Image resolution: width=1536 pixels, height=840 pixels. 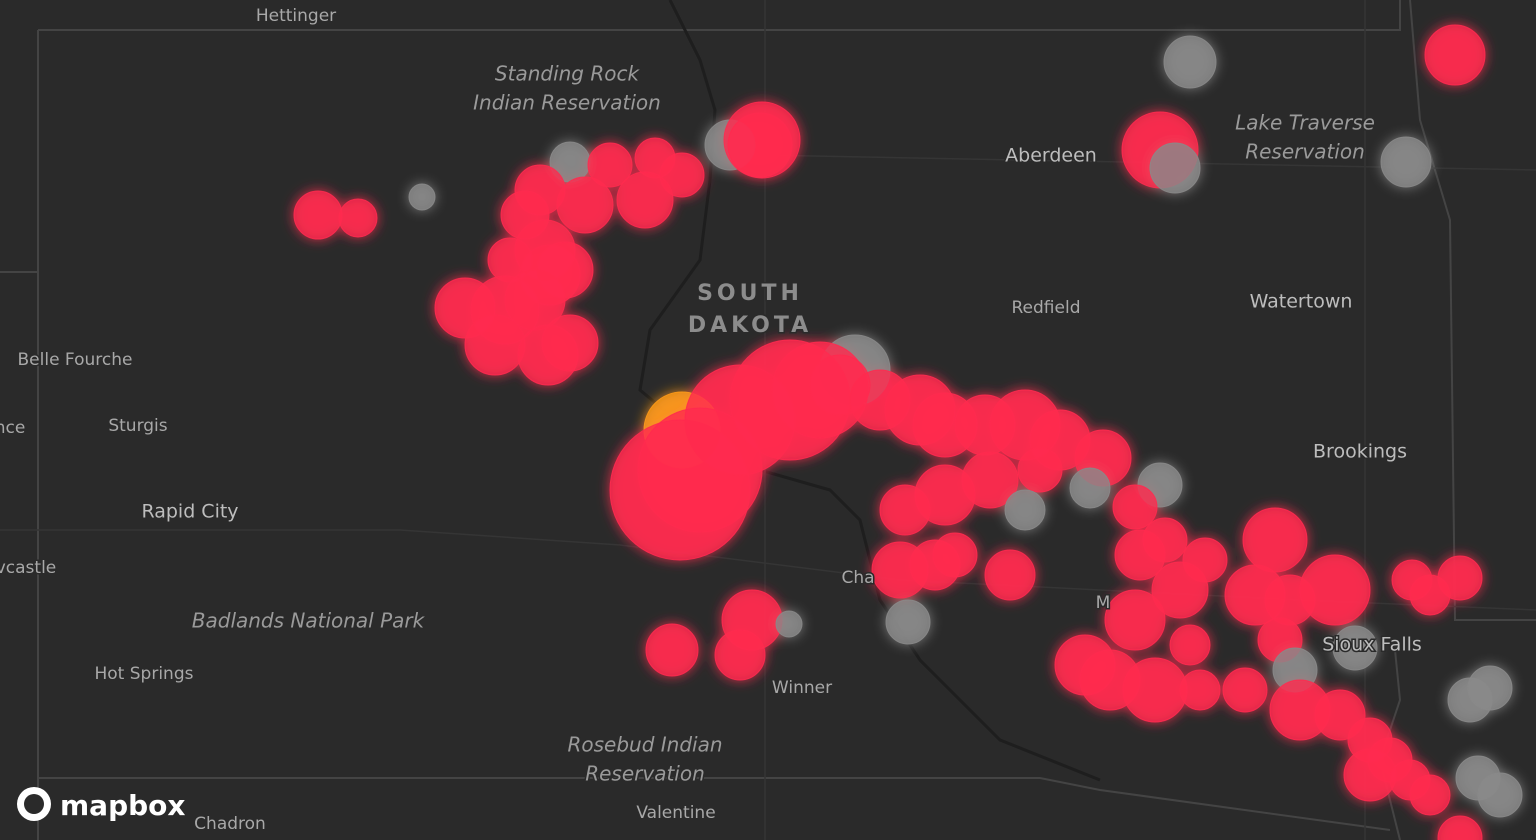 I want to click on place-label: Valentine, so click(x=675, y=813).